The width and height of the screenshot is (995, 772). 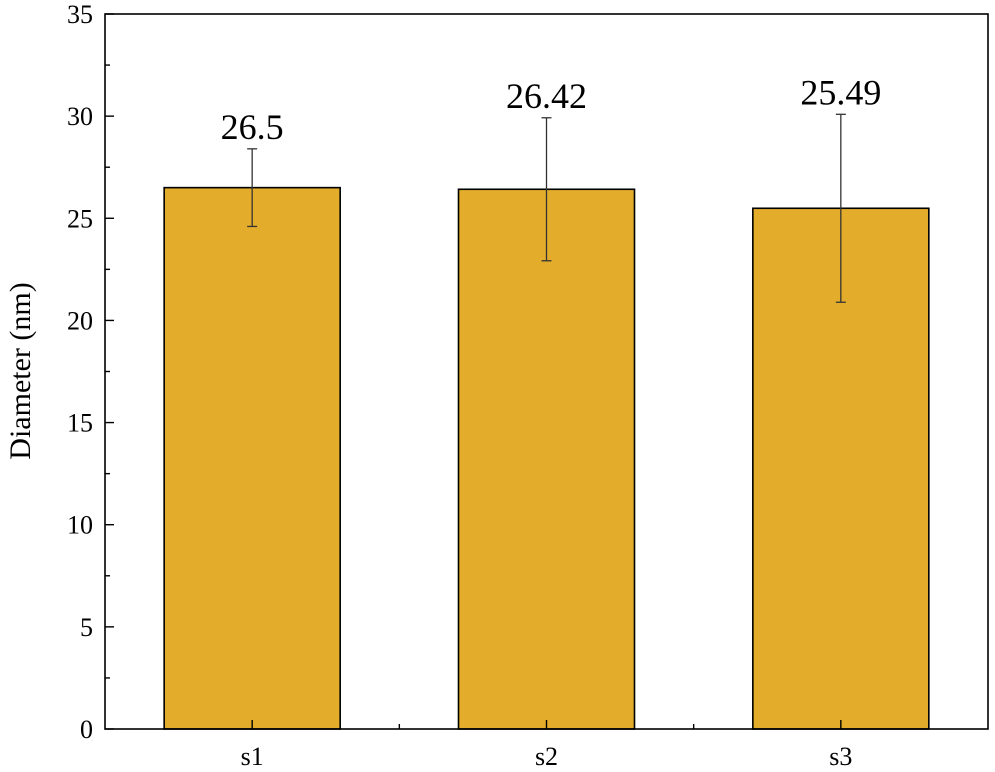 What do you see at coordinates (546, 459) in the screenshot?
I see `bar-s2` at bounding box center [546, 459].